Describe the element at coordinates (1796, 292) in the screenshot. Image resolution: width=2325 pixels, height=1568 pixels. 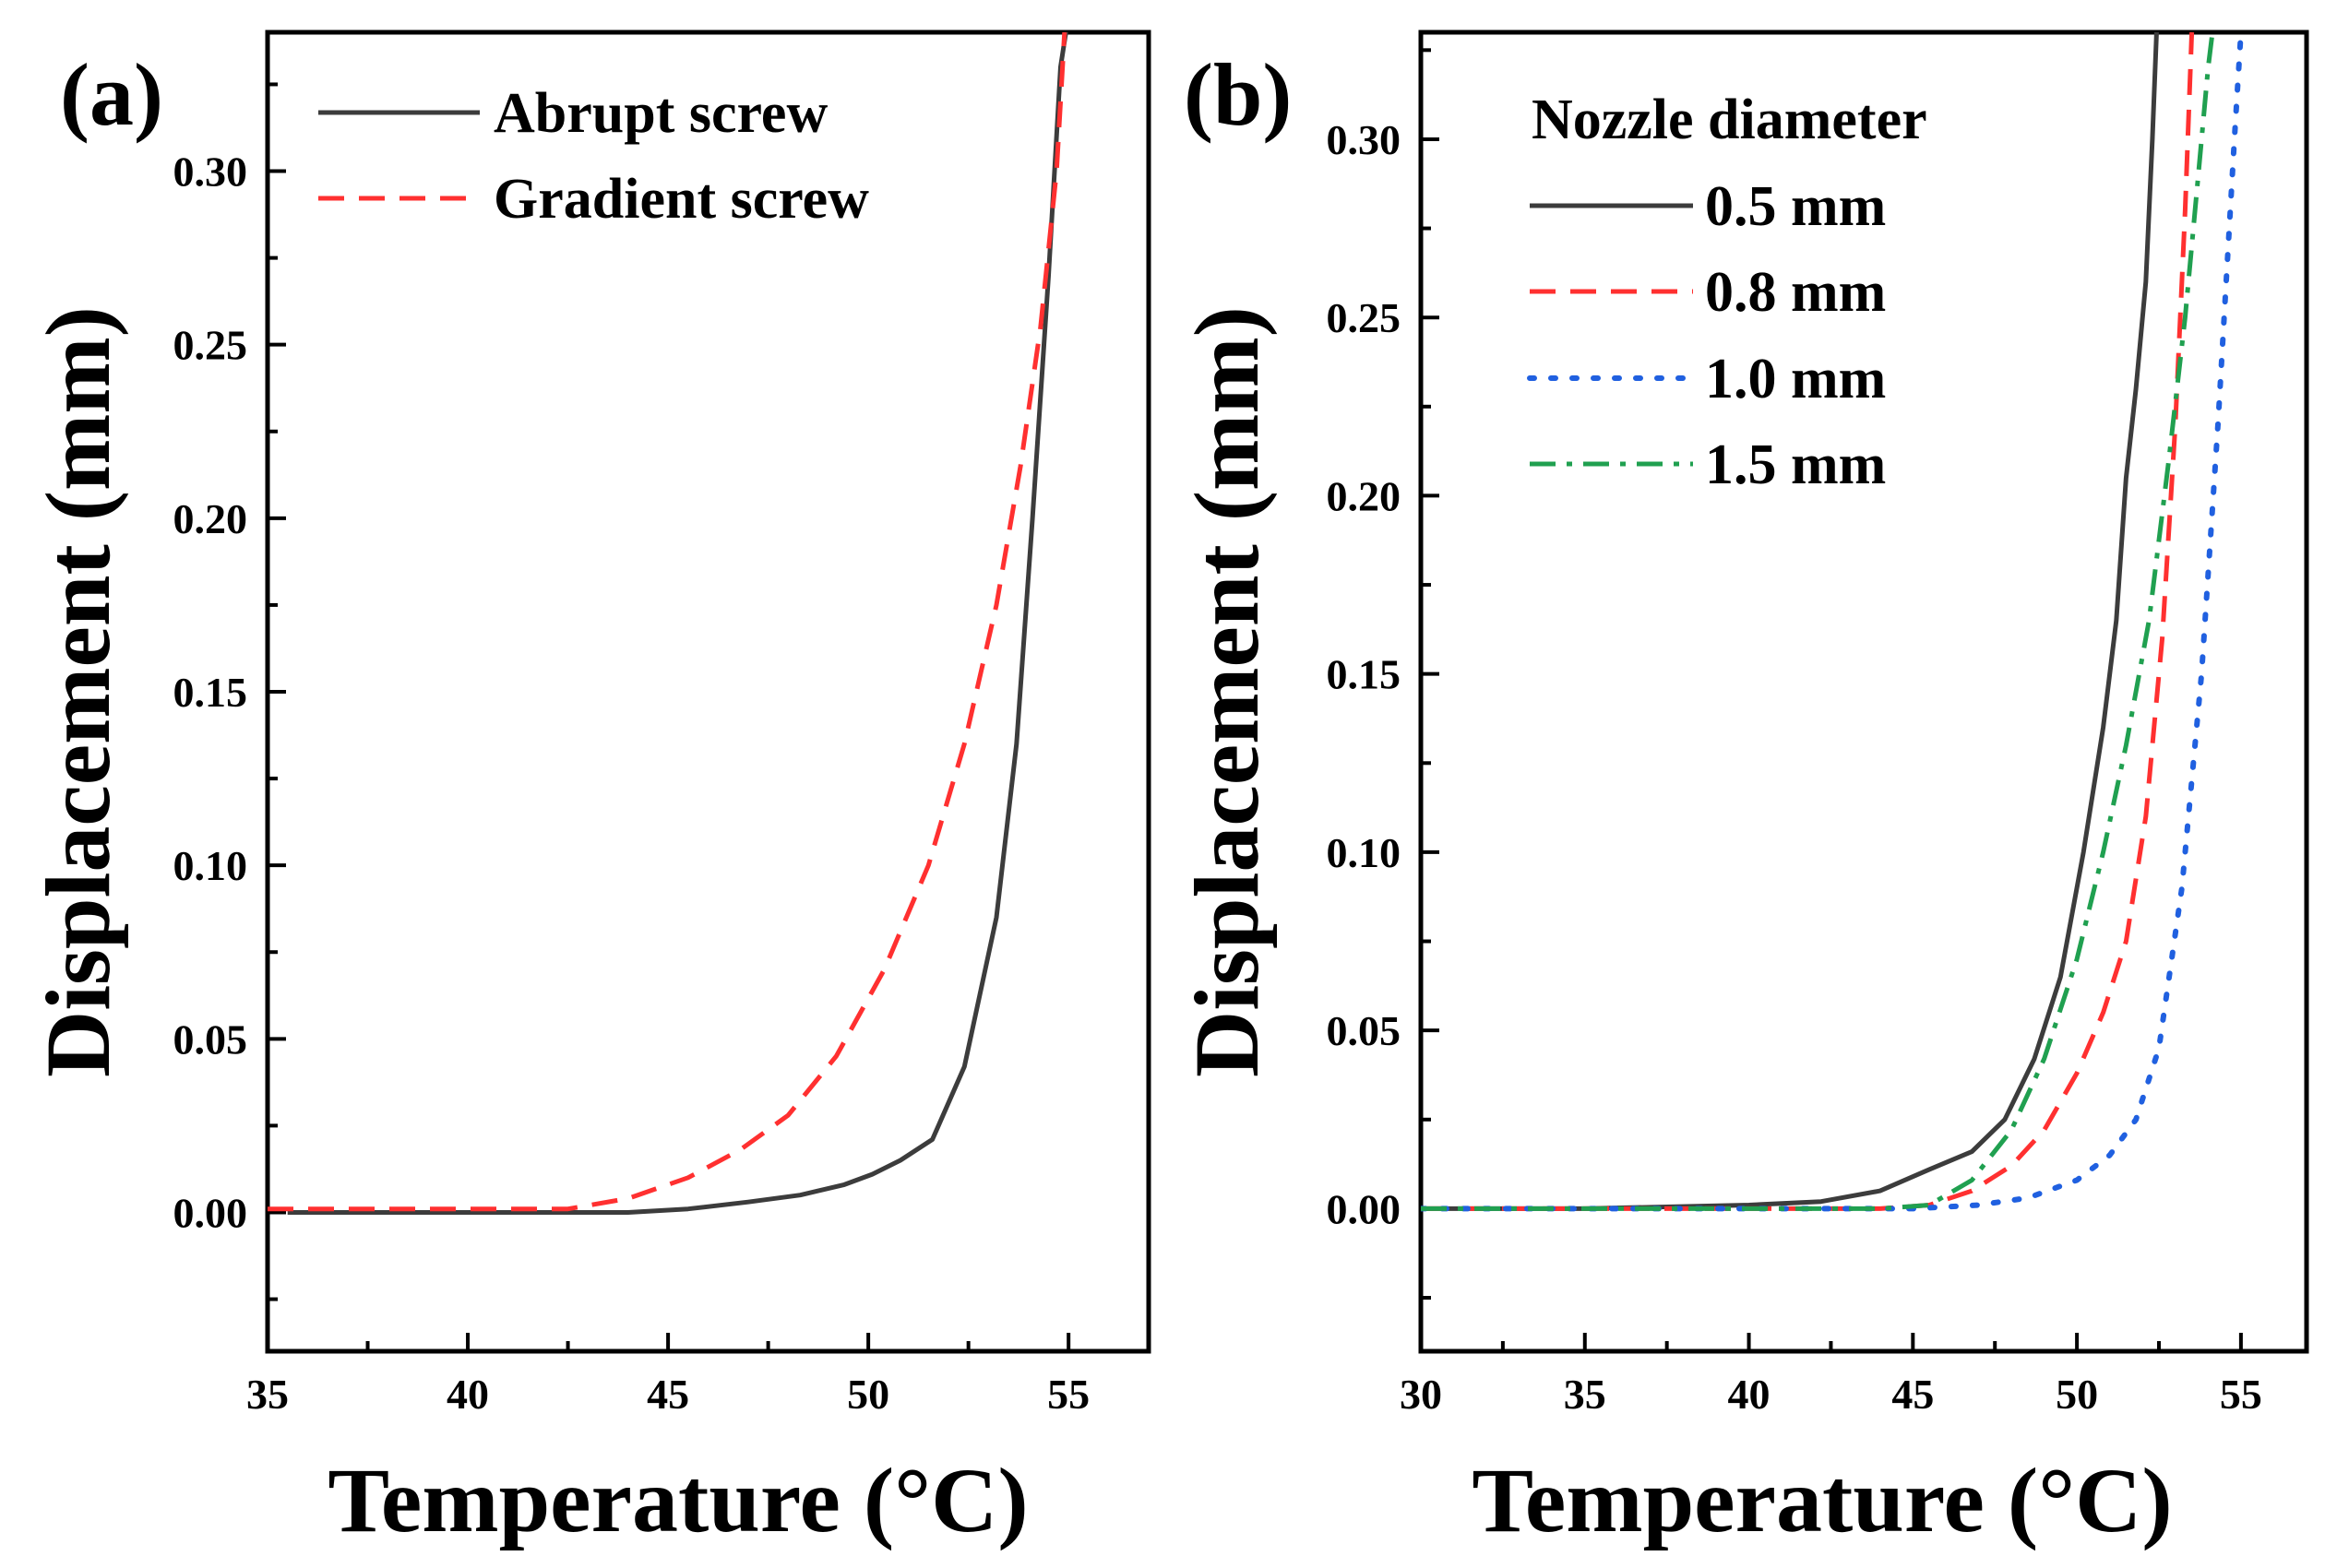
I see `legend-b-label-1: 0.8 mm` at that location.